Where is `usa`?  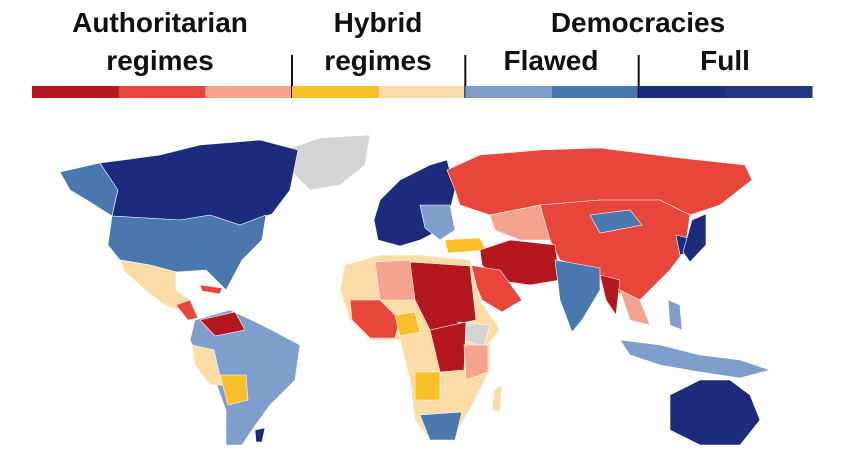 usa is located at coordinates (187, 252).